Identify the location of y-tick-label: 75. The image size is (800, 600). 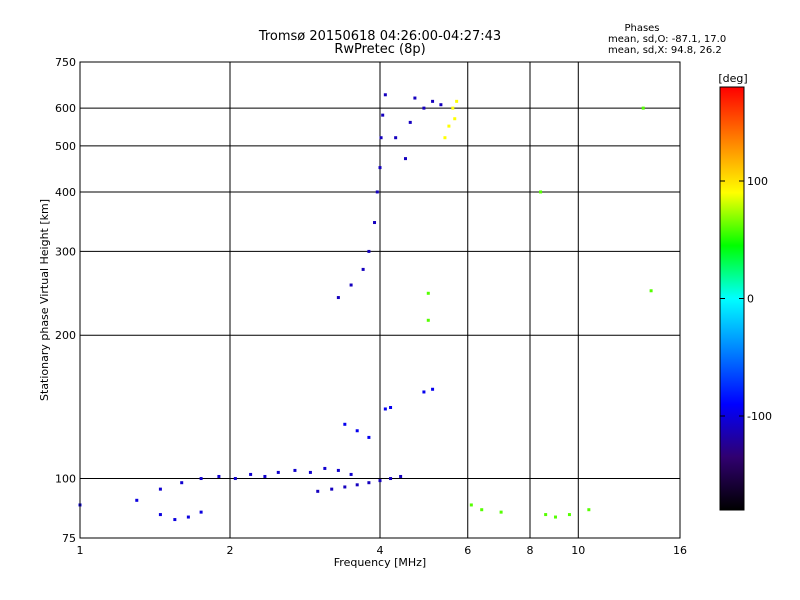
(69, 538).